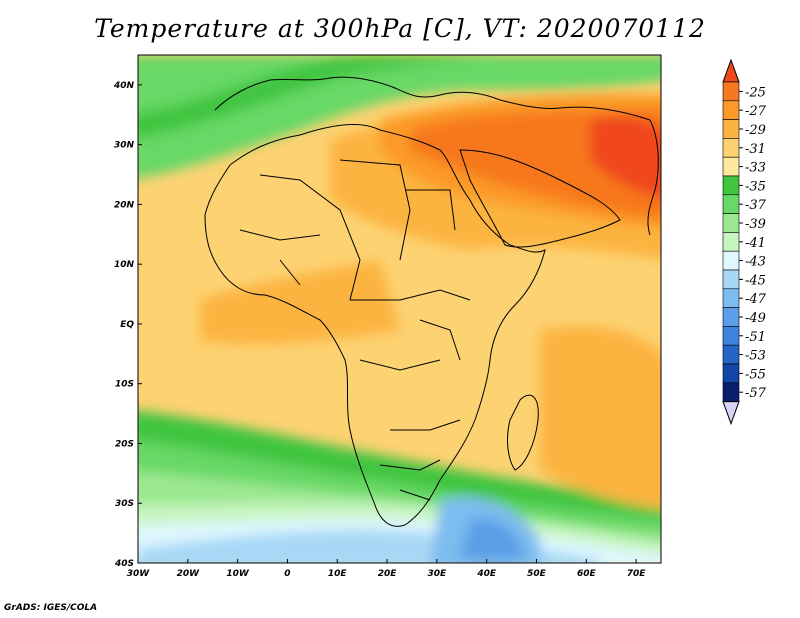 The width and height of the screenshot is (800, 618). I want to click on lon-tick-label: 40E, so click(486, 574).